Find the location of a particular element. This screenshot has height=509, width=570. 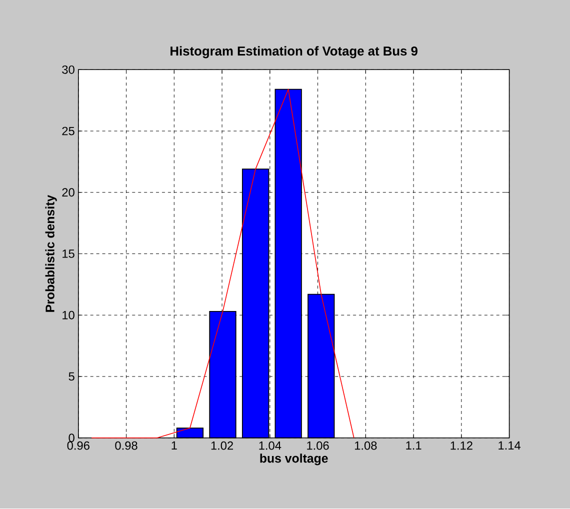

x-tick-label: 0.96 is located at coordinates (78, 446).